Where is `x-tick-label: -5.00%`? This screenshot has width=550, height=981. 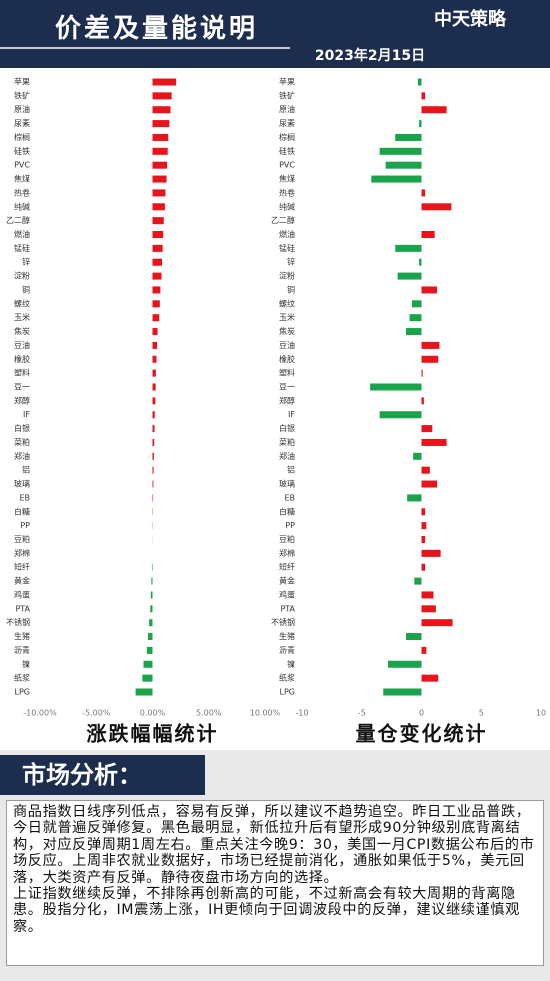 x-tick-label: -5.00% is located at coordinates (96, 713).